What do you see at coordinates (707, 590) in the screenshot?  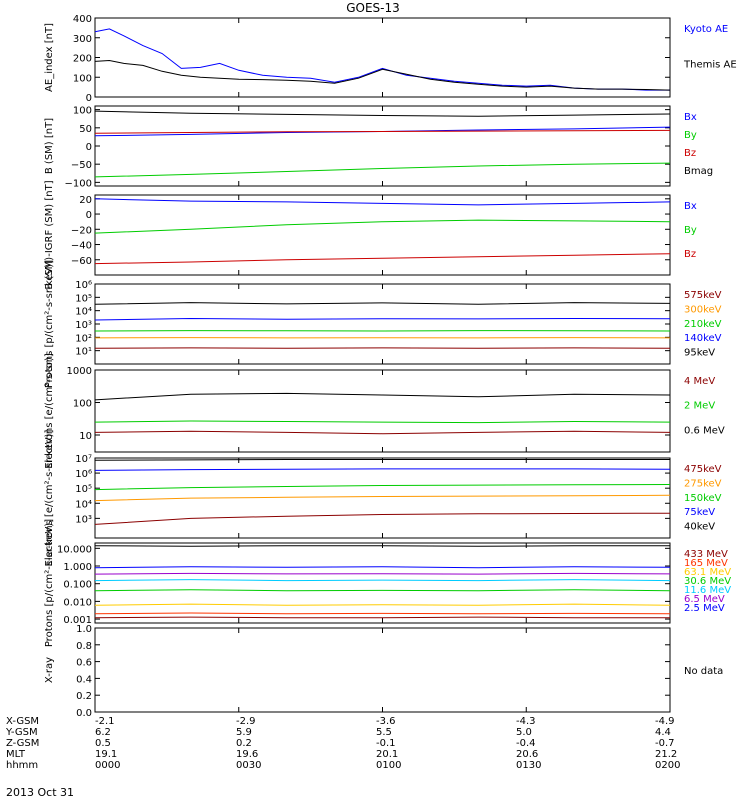 I see `legend-entry: 11.6 MeV` at bounding box center [707, 590].